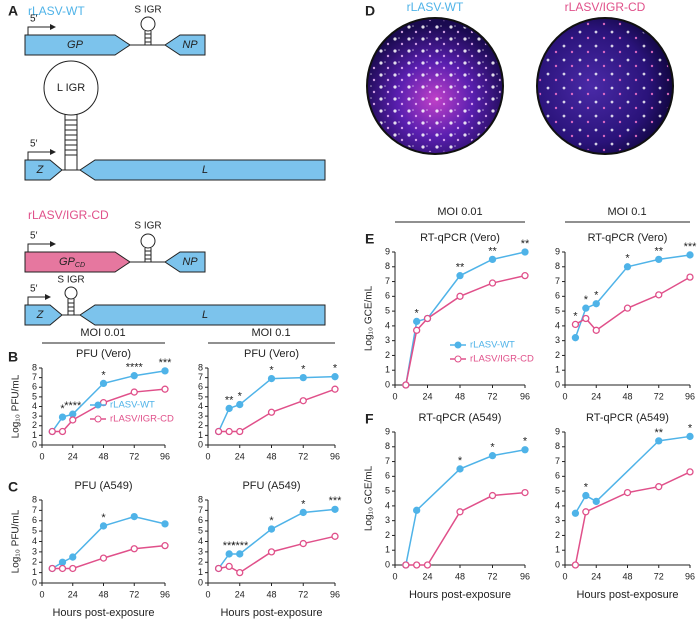 The width and height of the screenshot is (700, 636). Describe the element at coordinates (34, 416) in the screenshot. I see `y-tick-label: 3` at that location.